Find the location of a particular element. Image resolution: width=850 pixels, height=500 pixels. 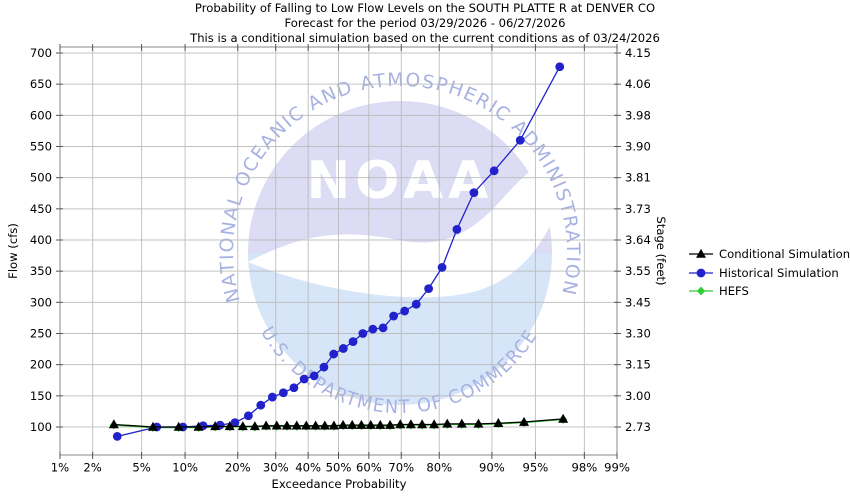

x-tick-label: 95% is located at coordinates (536, 468).